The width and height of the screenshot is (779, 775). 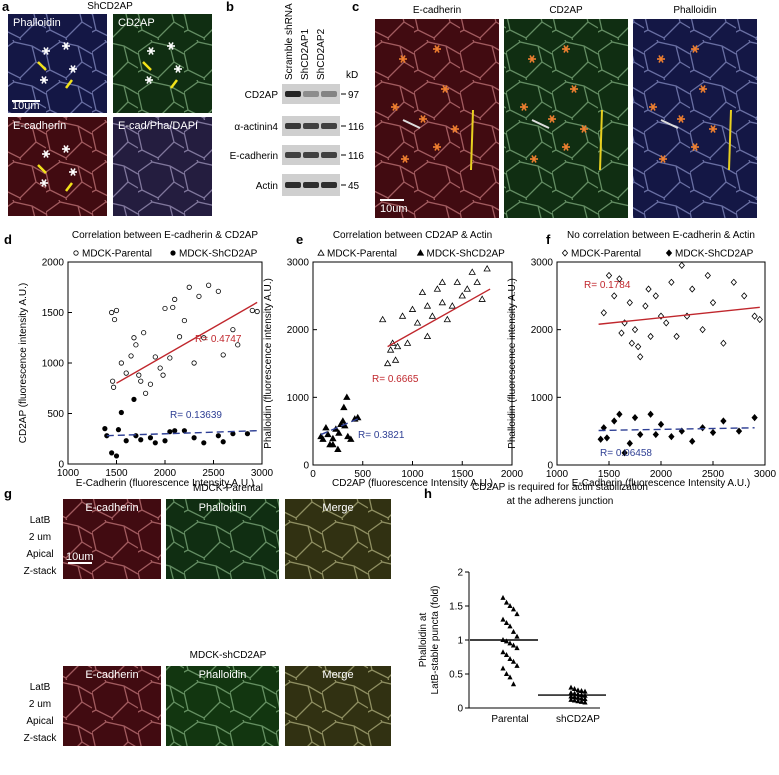 What do you see at coordinates (218, 339) in the screenshot?
I see `r-label: R= 0.4747` at bounding box center [218, 339].